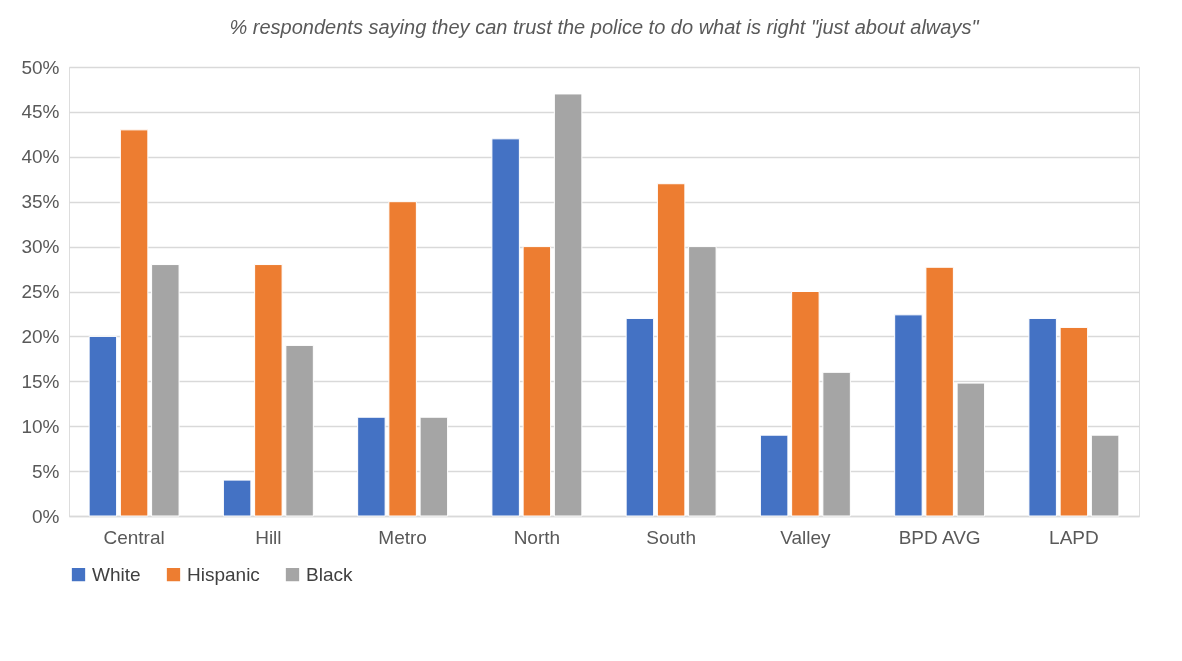 This screenshot has width=1182, height=661. Describe the element at coordinates (40, 426) in the screenshot. I see `y-tick-label: 10%` at that location.